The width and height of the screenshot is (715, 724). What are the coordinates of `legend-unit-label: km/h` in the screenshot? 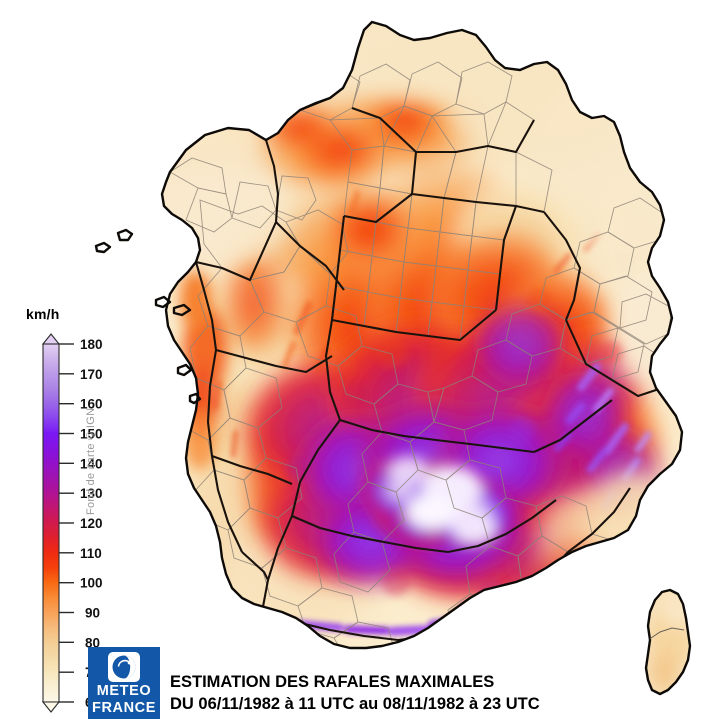 It's located at (43, 314).